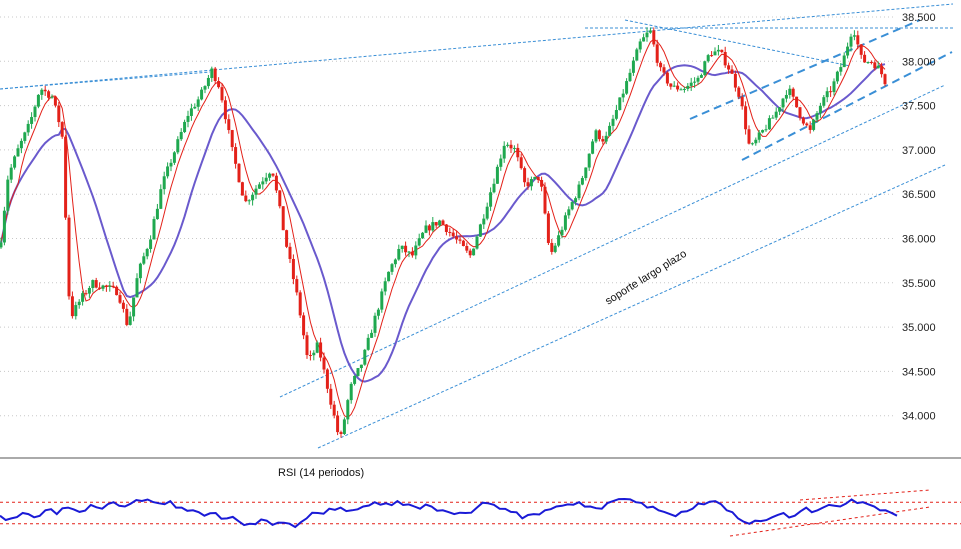 The width and height of the screenshot is (961, 549). I want to click on y-tick-label: 36.000, so click(919, 240).